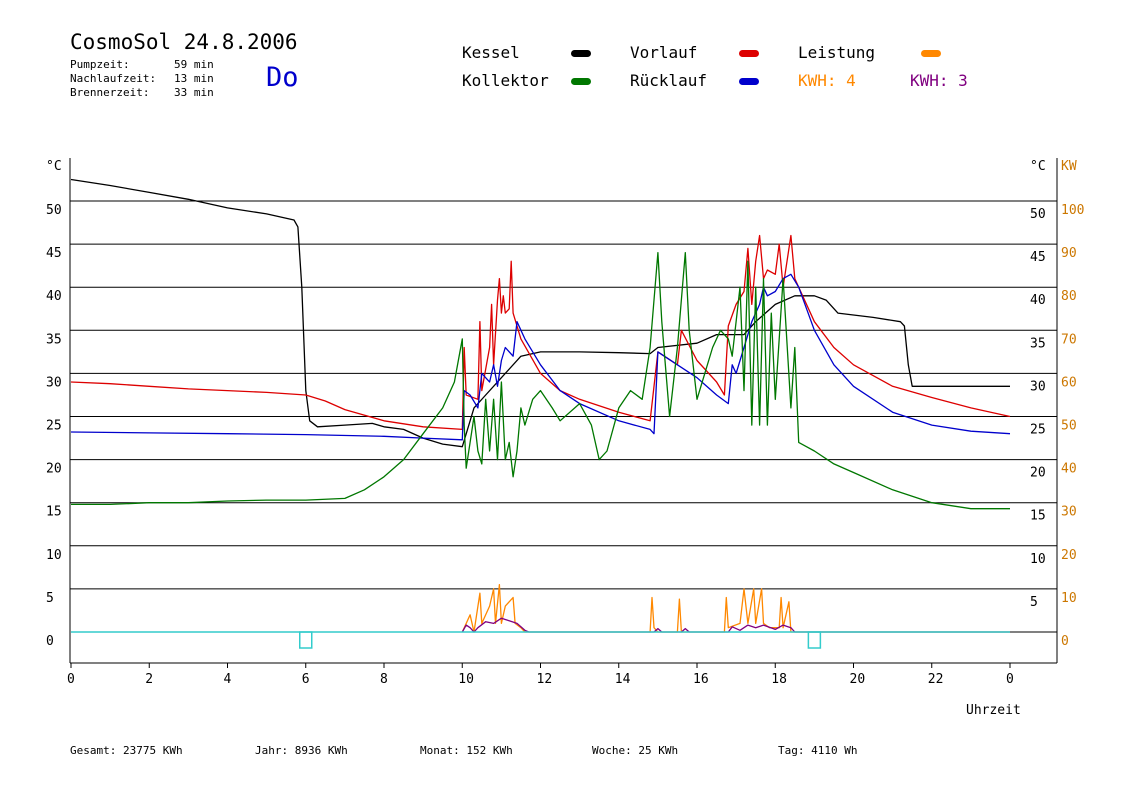 Image resolution: width=1148 pixels, height=812 pixels. Describe the element at coordinates (635, 750) in the screenshot. I see `footer-woche: Woche: 25 KWh` at that location.